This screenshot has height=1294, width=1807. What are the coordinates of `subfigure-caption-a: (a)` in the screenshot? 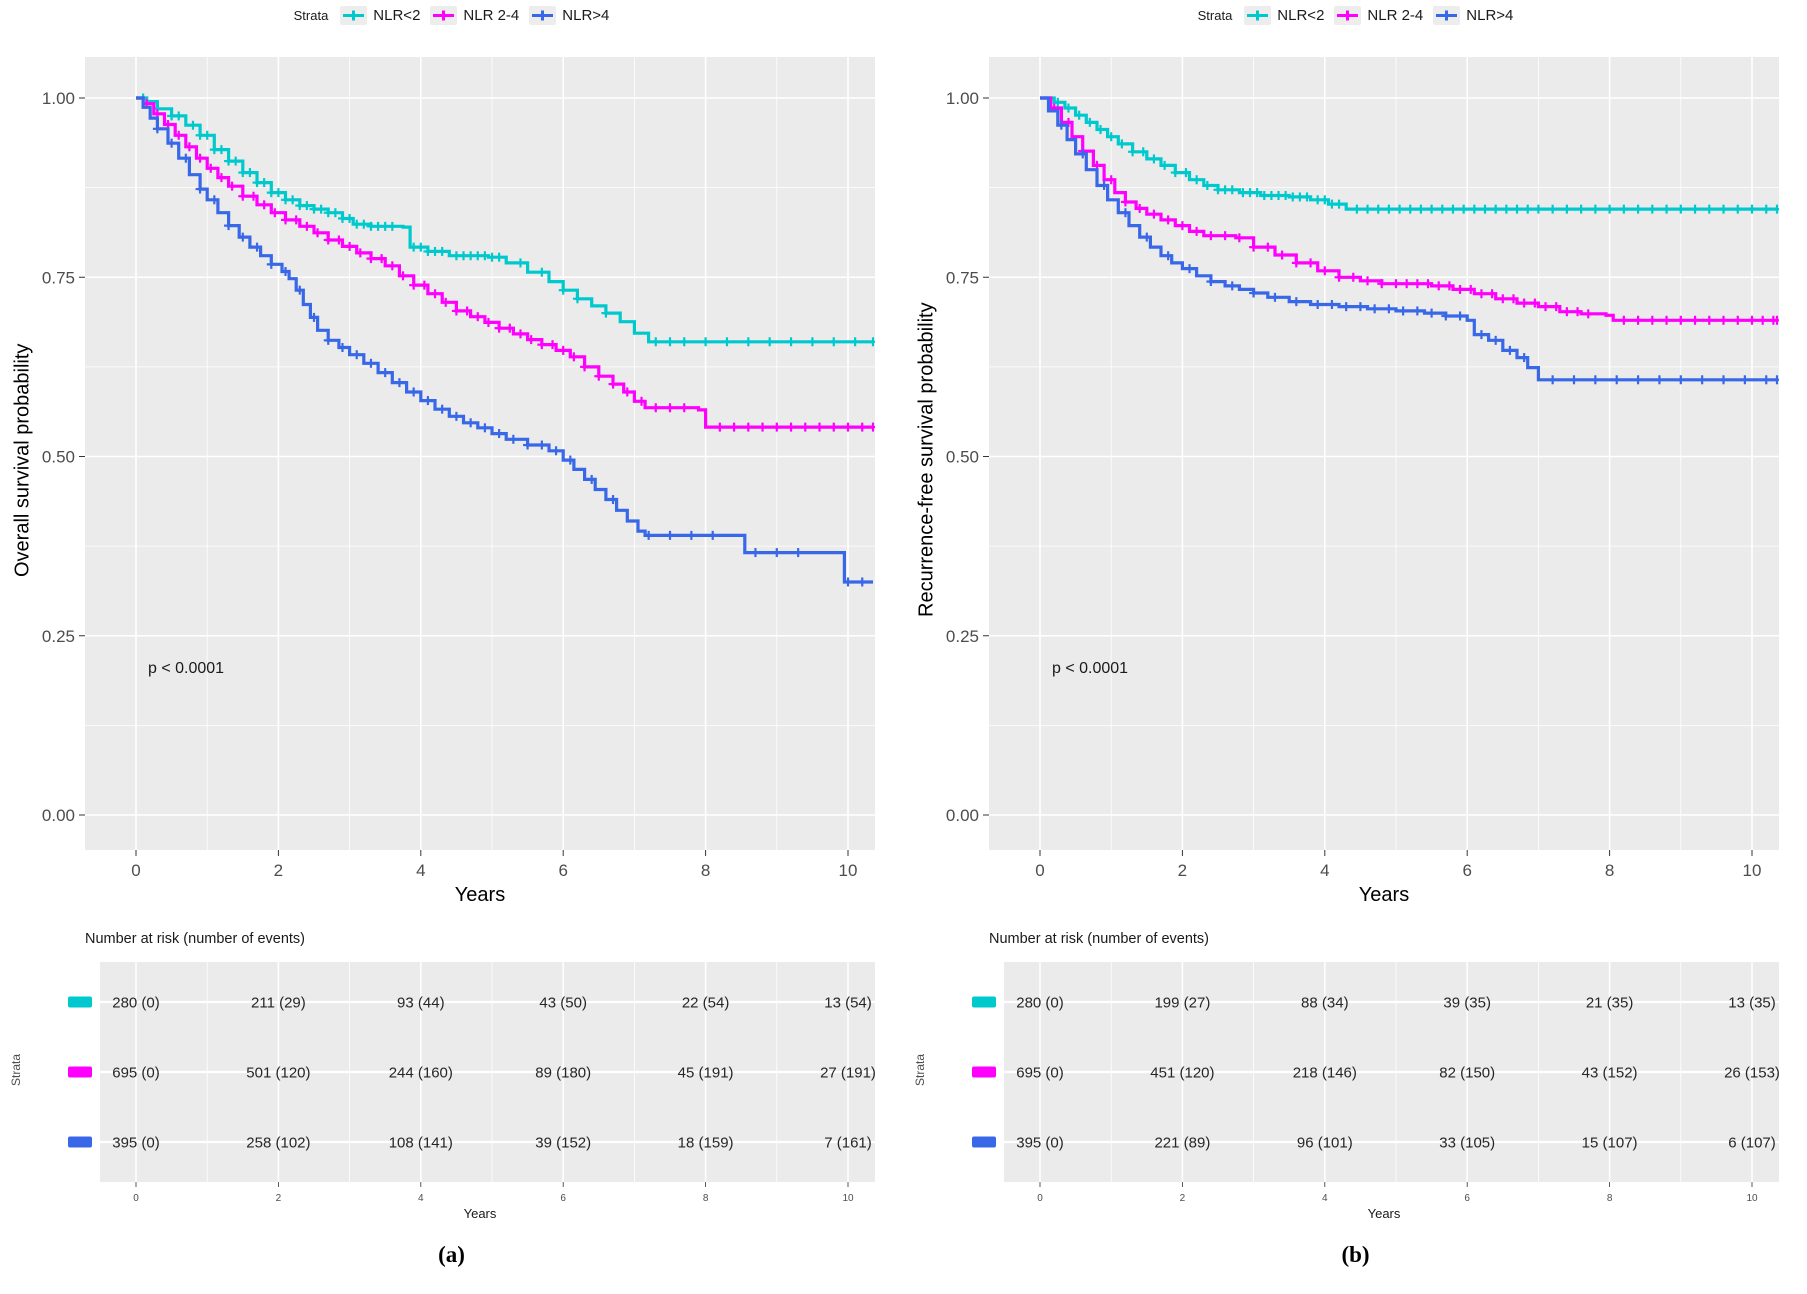 It's located at (451, 1254).